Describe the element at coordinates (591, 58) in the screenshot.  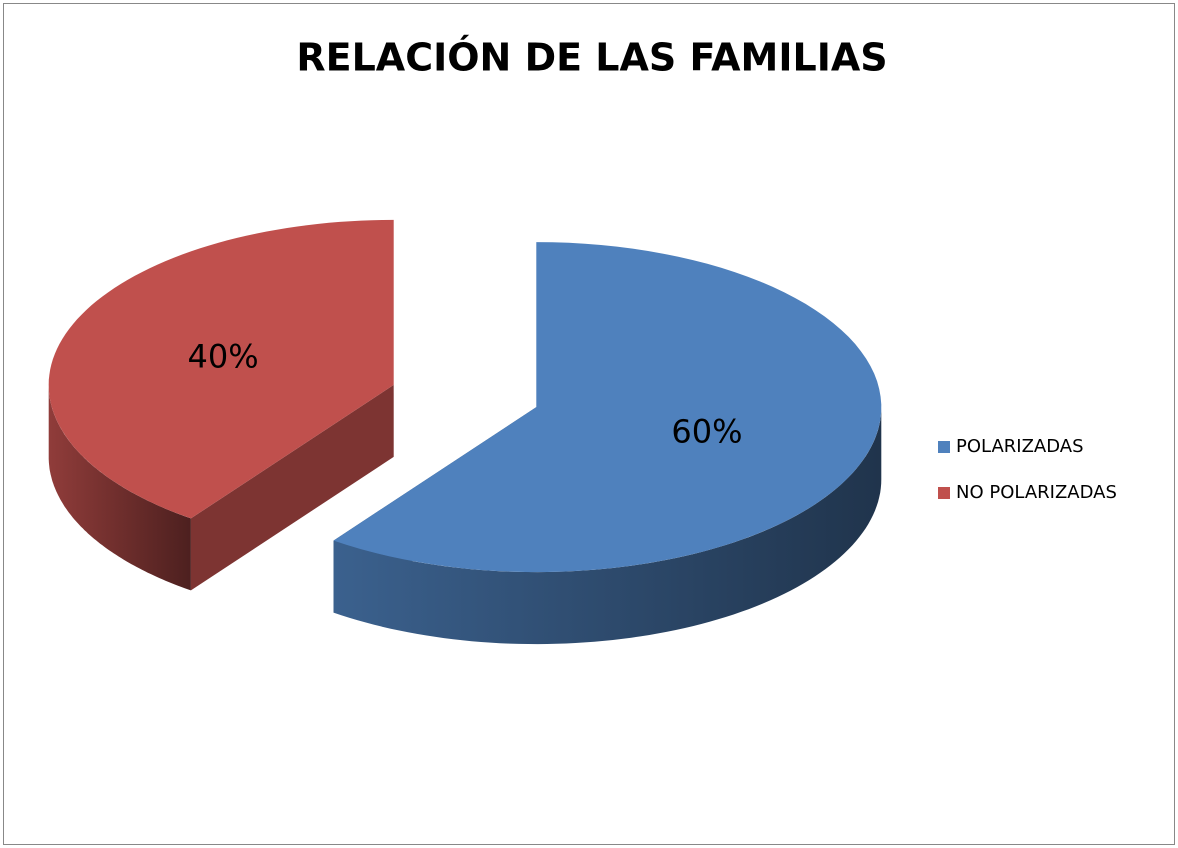
I see `chart-title: RELACIÓN DE LAS FAMILIAS` at that location.